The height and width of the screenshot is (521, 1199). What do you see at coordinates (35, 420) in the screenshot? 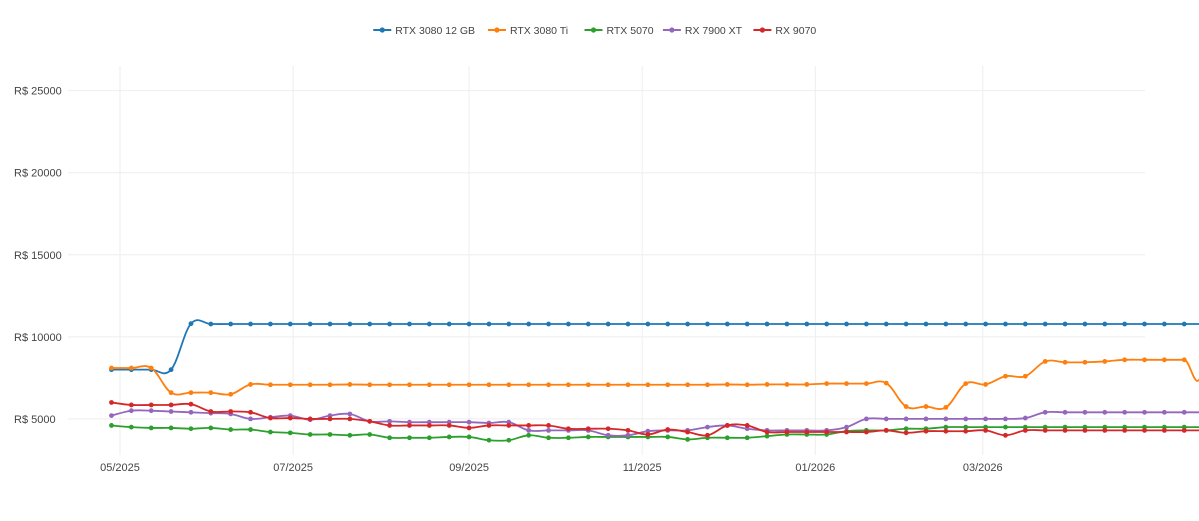
I see `y-tick-label: R$ 5000` at bounding box center [35, 420].